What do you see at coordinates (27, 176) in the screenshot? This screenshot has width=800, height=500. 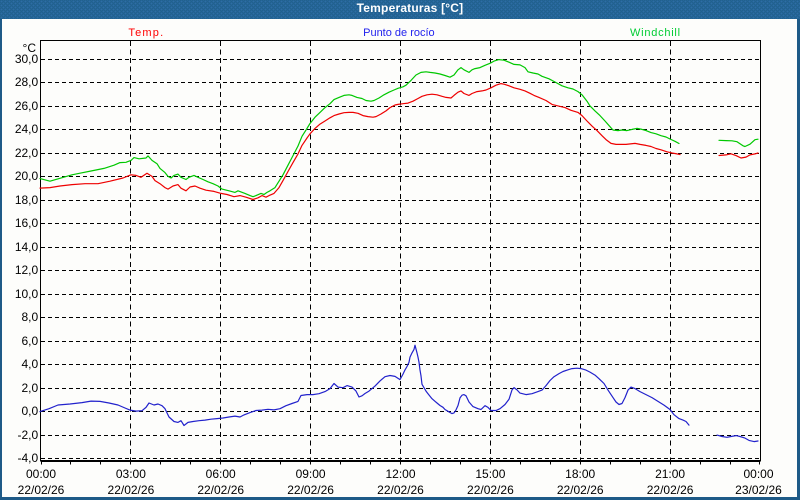 I see `svg-text: 20,0` at bounding box center [27, 176].